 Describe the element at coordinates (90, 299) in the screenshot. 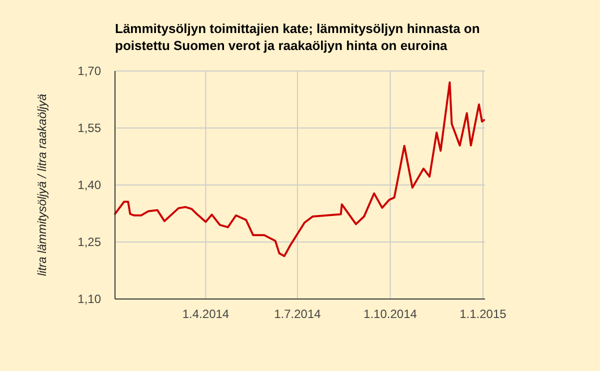

I see `y-tick-label: 1,10` at that location.